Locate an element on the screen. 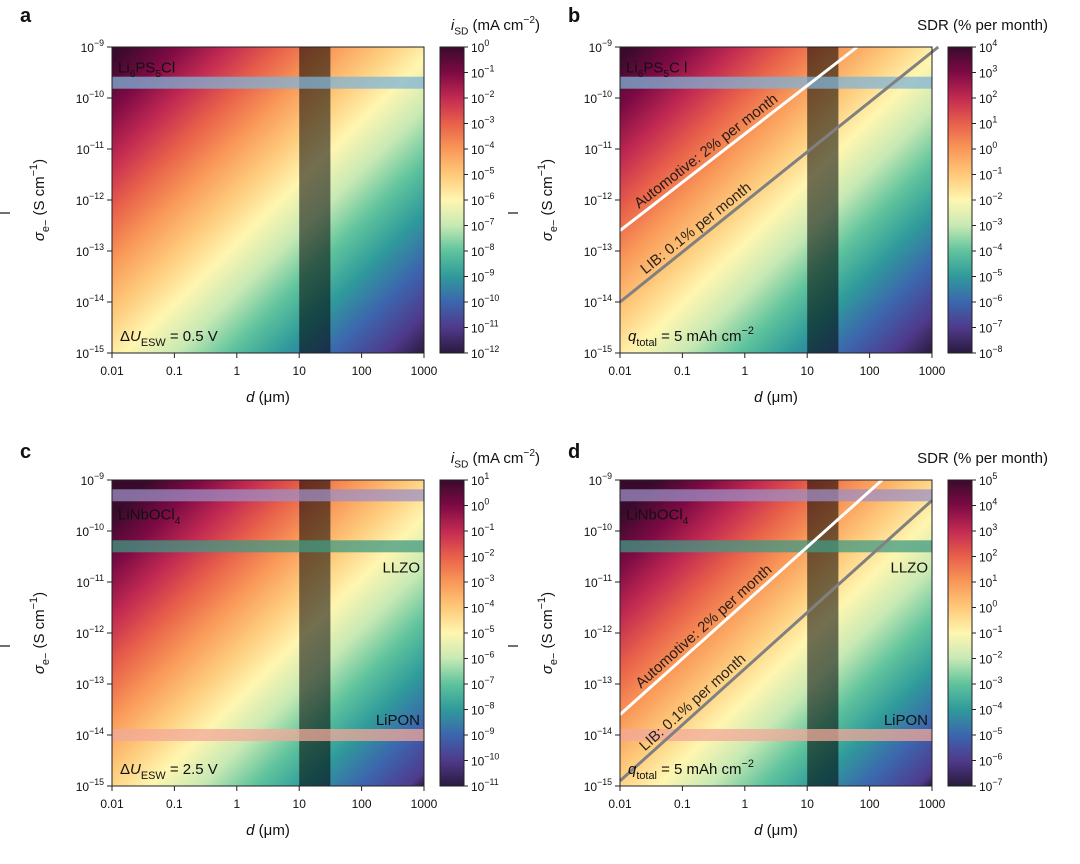 This screenshot has width=1080, height=864. panel-letter: d is located at coordinates (574, 452).